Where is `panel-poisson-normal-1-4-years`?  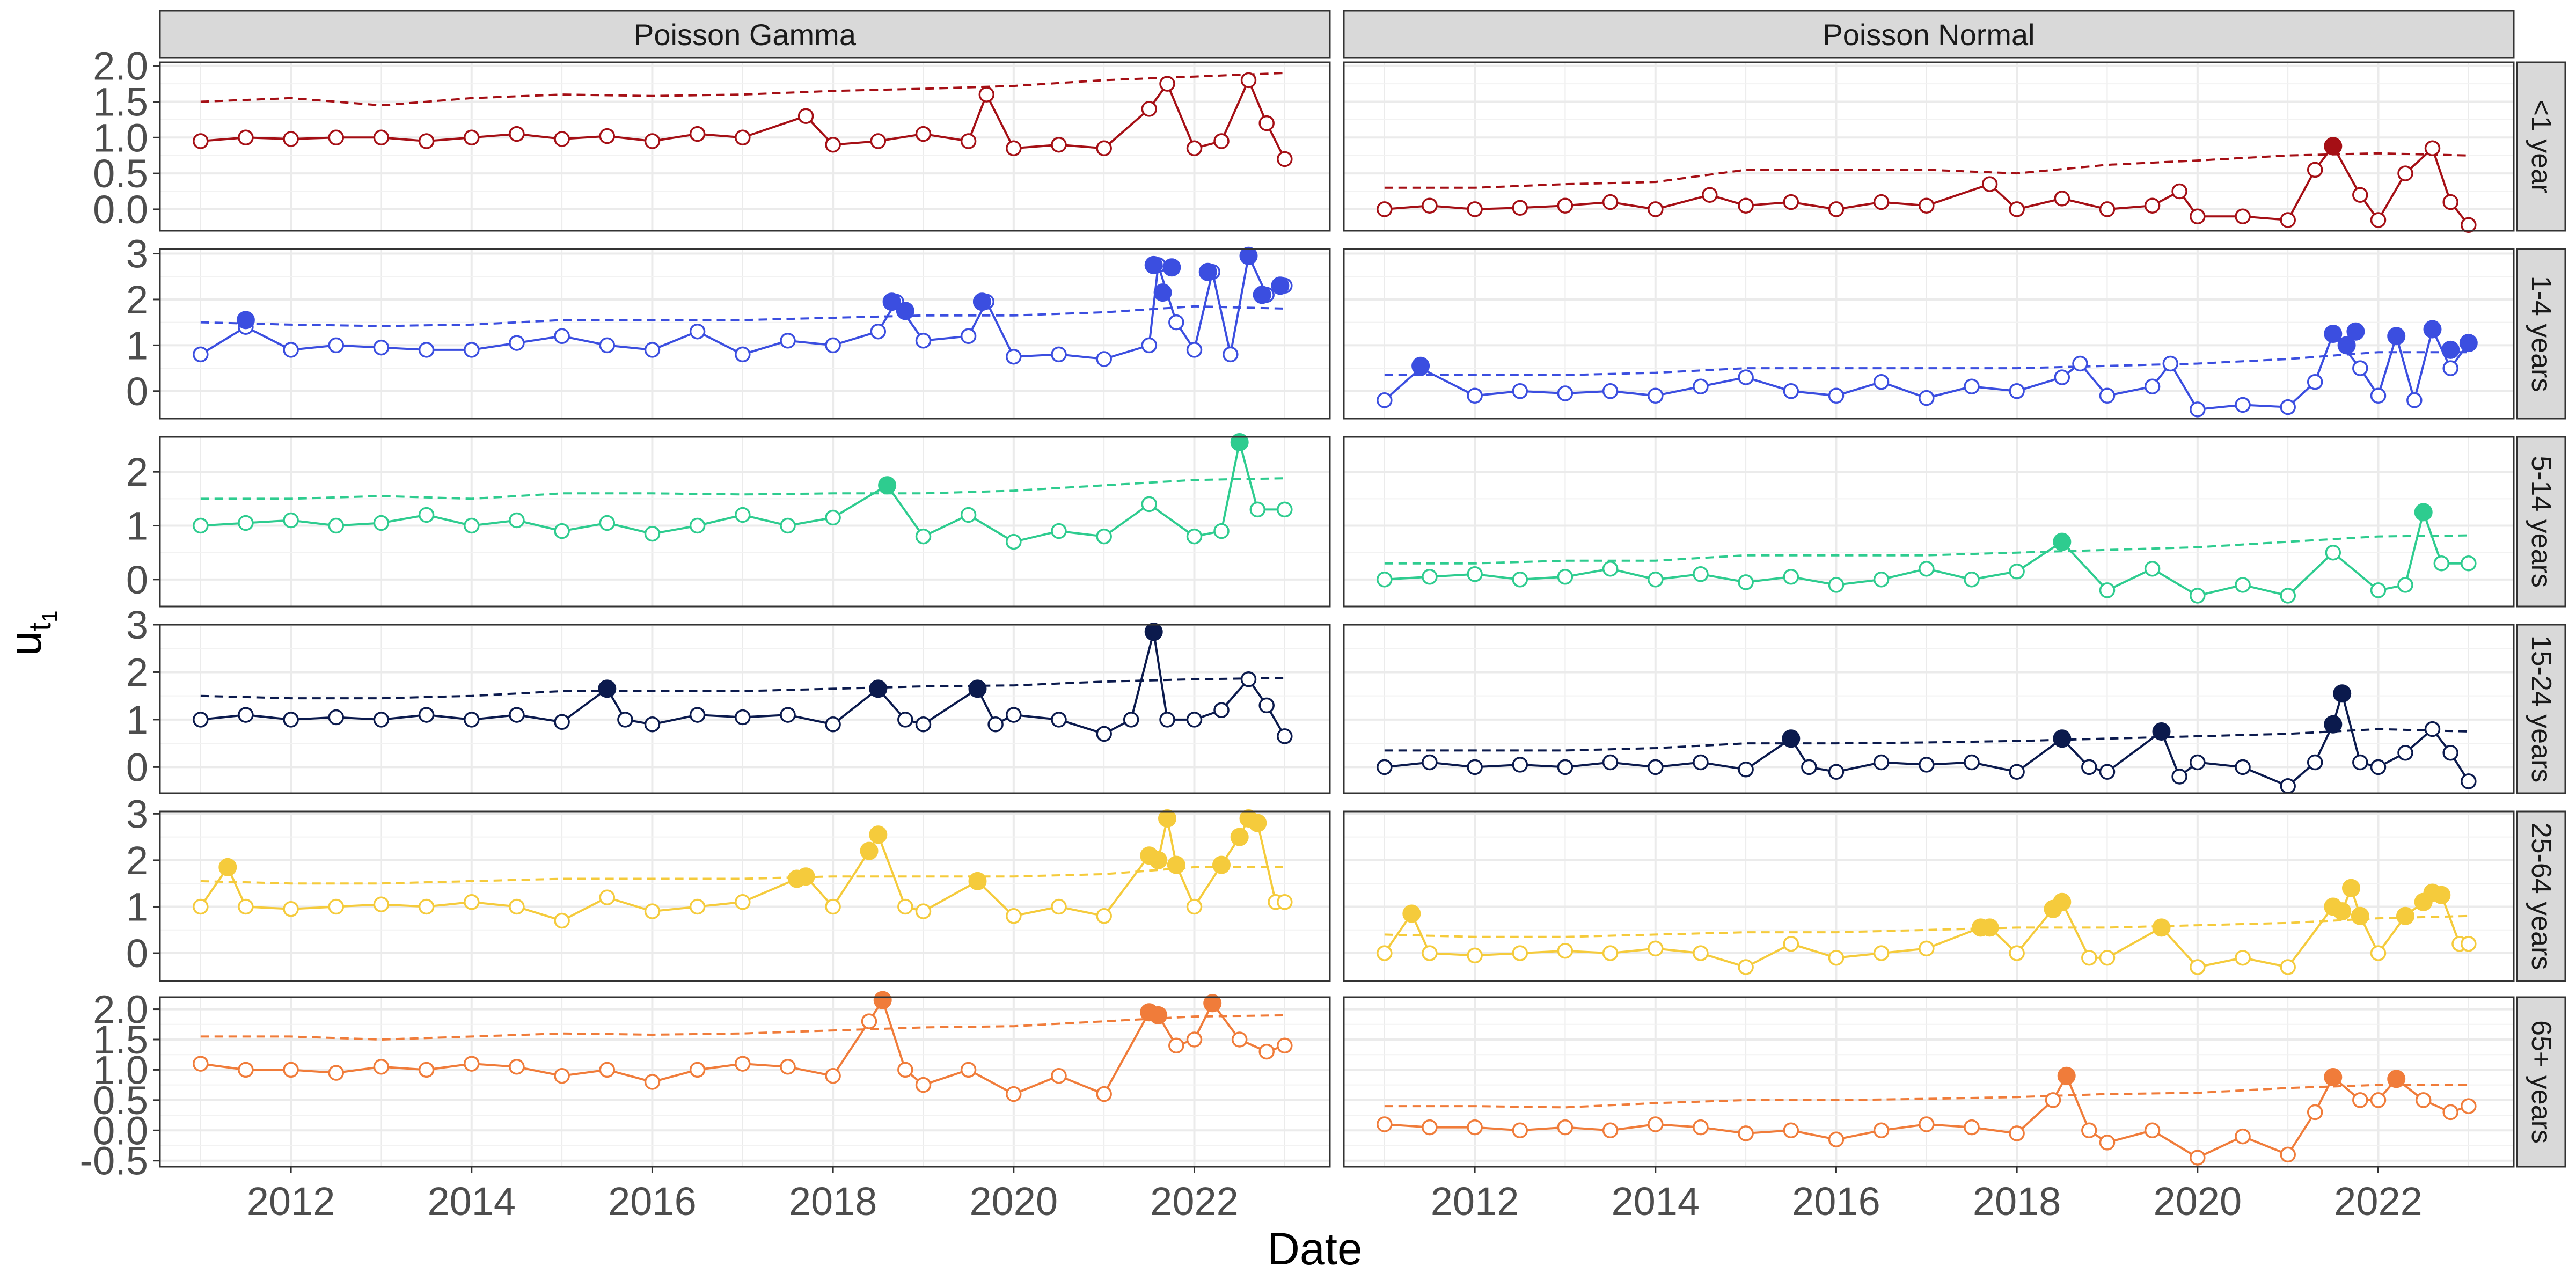
panel-poisson-normal-1-4-years is located at coordinates (1929, 334).